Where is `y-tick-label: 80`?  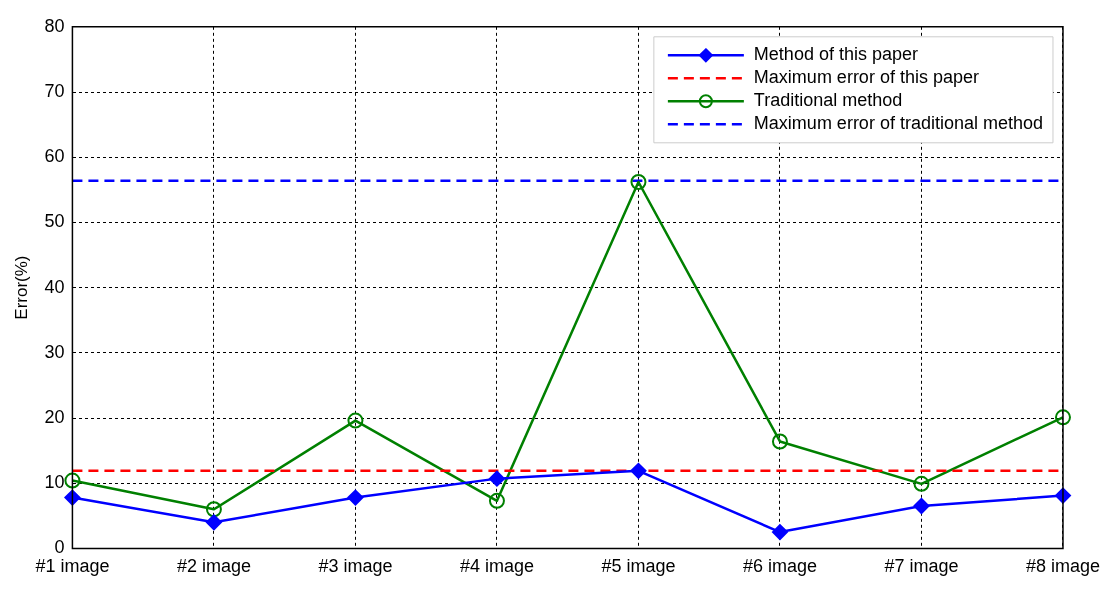 y-tick-label: 80 is located at coordinates (54, 25).